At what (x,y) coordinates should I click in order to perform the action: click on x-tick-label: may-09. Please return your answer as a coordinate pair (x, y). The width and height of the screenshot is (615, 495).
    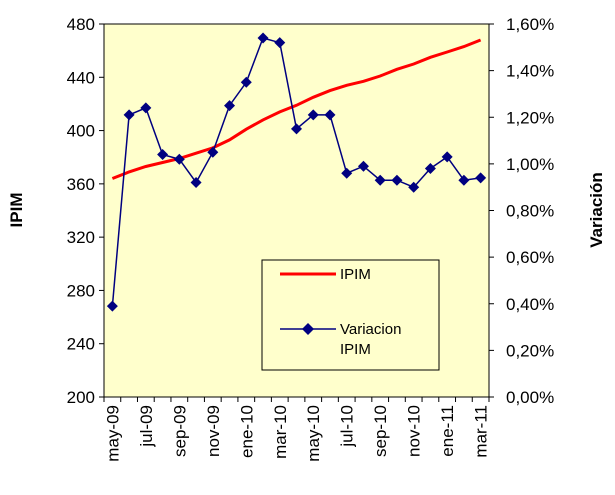
    Looking at the image, I should click on (112, 433).